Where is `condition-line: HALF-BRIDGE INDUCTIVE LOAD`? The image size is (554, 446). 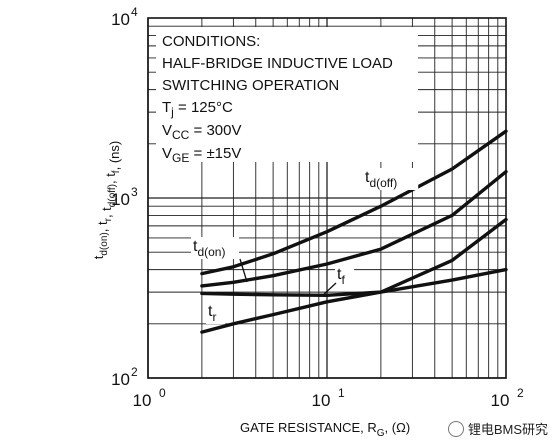 condition-line: HALF-BRIDGE INDUCTIVE LOAD is located at coordinates (277, 63).